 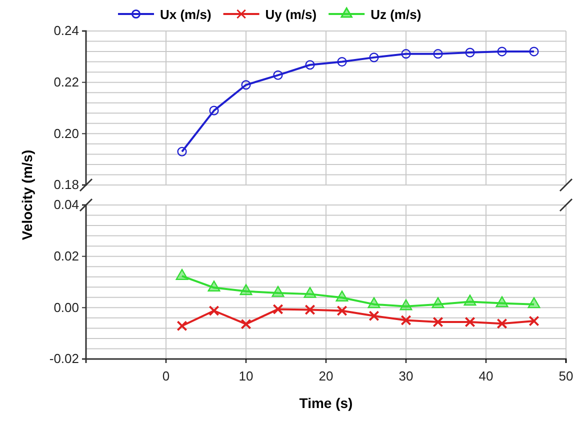 I want to click on x-tick-label: 40, so click(x=486, y=376).